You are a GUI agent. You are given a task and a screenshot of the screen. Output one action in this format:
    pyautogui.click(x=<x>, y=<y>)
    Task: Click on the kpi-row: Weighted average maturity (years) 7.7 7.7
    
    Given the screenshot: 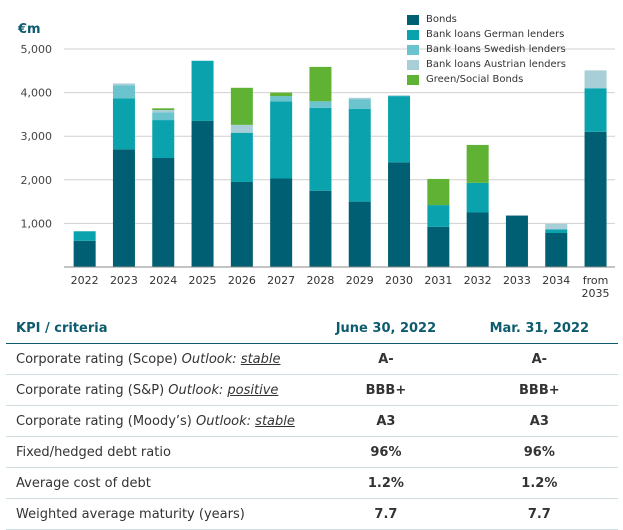 What is the action you would take?
    pyautogui.click(x=312, y=514)
    